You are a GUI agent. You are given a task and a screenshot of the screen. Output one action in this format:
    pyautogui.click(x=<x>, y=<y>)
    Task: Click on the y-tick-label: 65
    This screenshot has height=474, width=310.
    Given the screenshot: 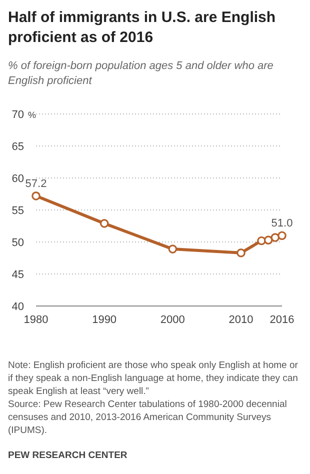 What is the action you would take?
    pyautogui.click(x=18, y=147)
    